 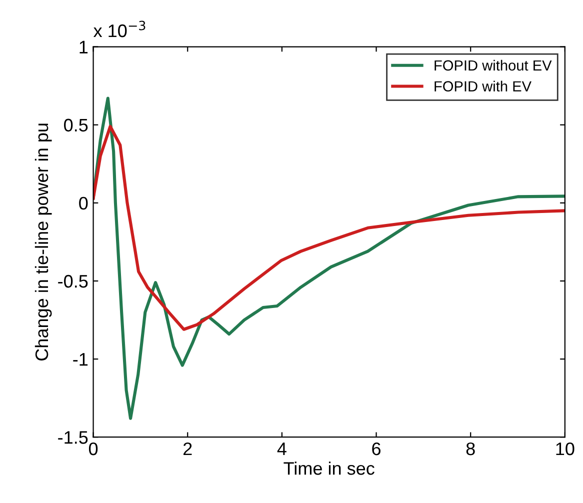 I want to click on y-tick-label: -0.5, so click(x=73, y=281).